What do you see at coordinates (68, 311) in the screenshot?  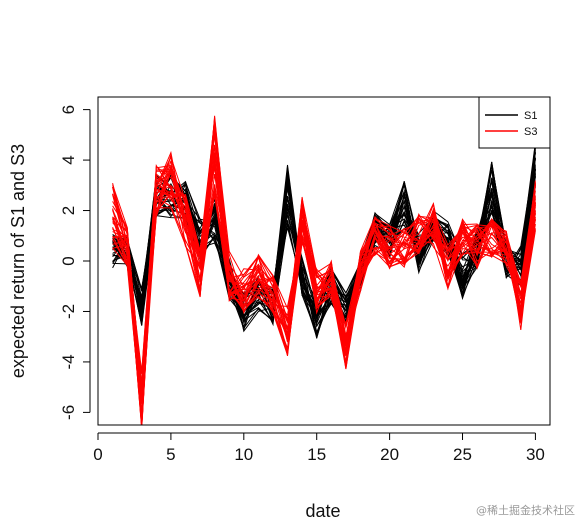 I see `y-tick-label--2: -2` at bounding box center [68, 311].